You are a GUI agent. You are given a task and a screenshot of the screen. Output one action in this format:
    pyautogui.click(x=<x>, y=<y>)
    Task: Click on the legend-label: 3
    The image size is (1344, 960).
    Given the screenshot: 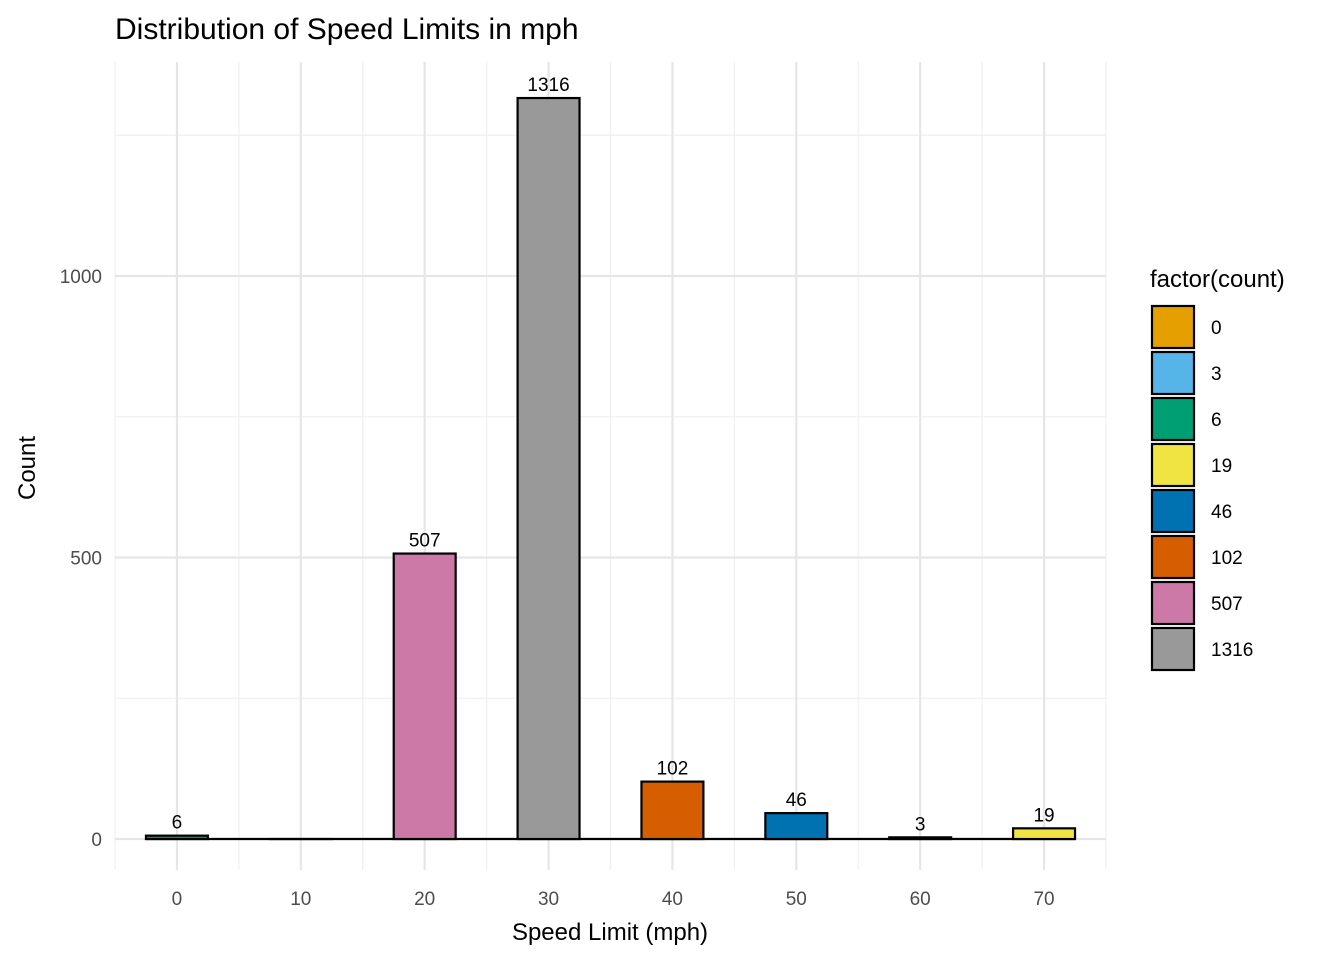 What is the action you would take?
    pyautogui.click(x=1216, y=374)
    